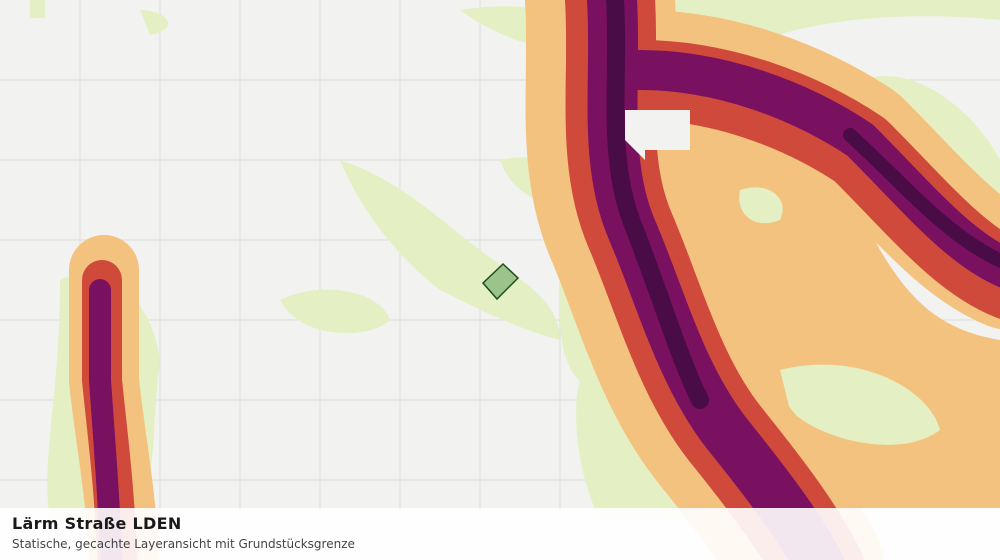 The height and width of the screenshot is (560, 1000). I want to click on layer-title: Lärm Straße LDEN, so click(97, 523).